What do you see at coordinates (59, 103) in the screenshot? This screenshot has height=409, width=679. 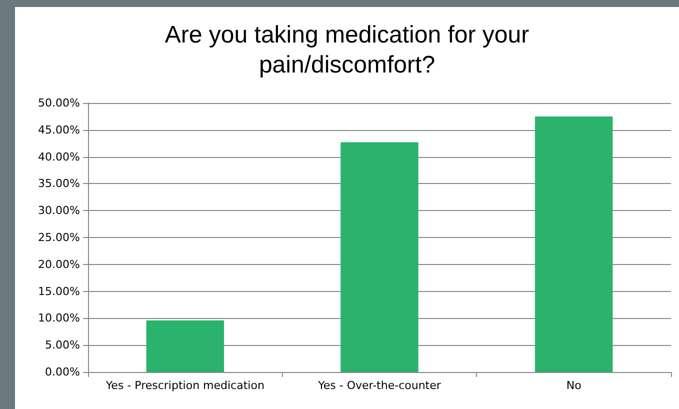 I see `y-tick-label: 50.00%` at bounding box center [59, 103].